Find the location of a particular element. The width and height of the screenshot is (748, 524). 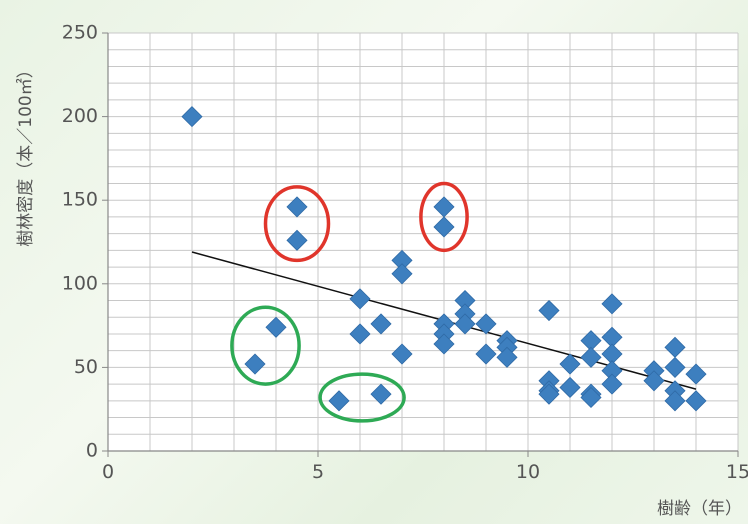

annotations is located at coordinates (349, 302).